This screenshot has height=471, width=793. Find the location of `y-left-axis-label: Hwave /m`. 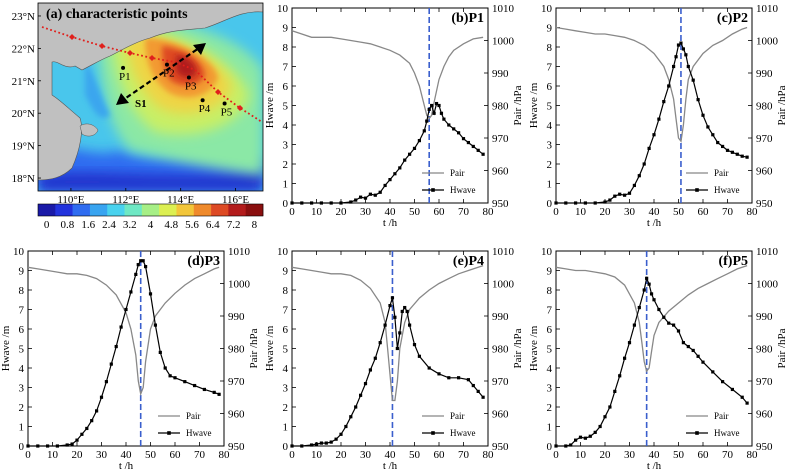

y-left-axis-label: Hwave /m is located at coordinates (6, 348).